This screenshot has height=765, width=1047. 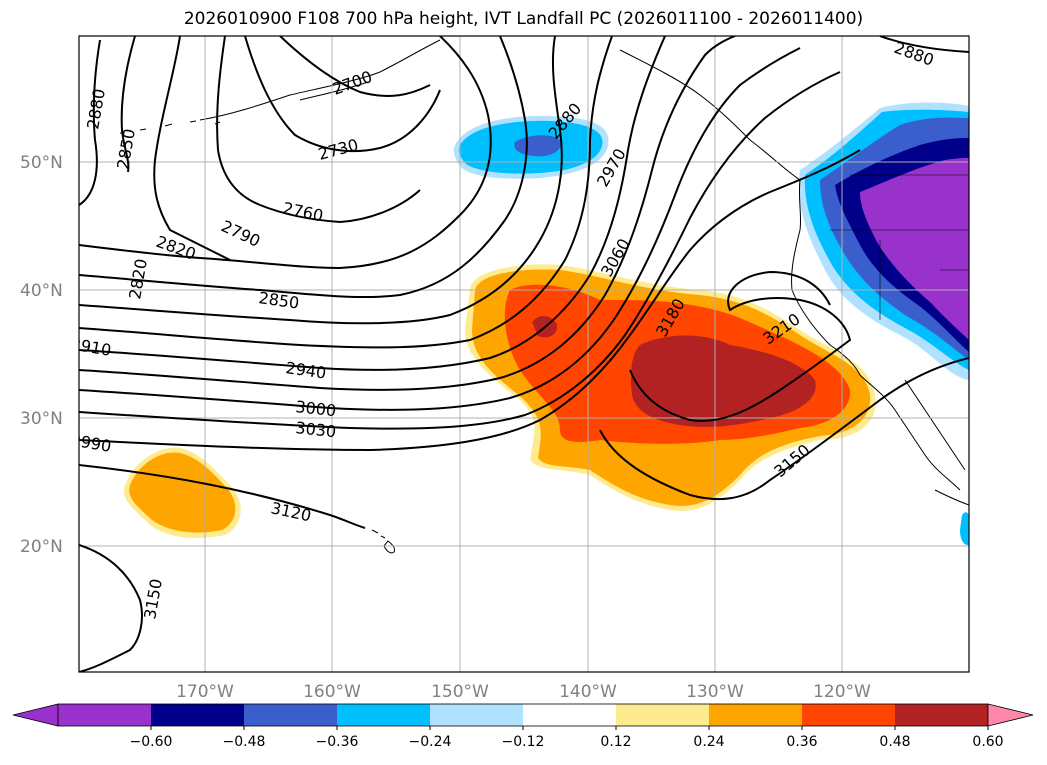 I want to click on mexico-coast, so click(x=951, y=497).